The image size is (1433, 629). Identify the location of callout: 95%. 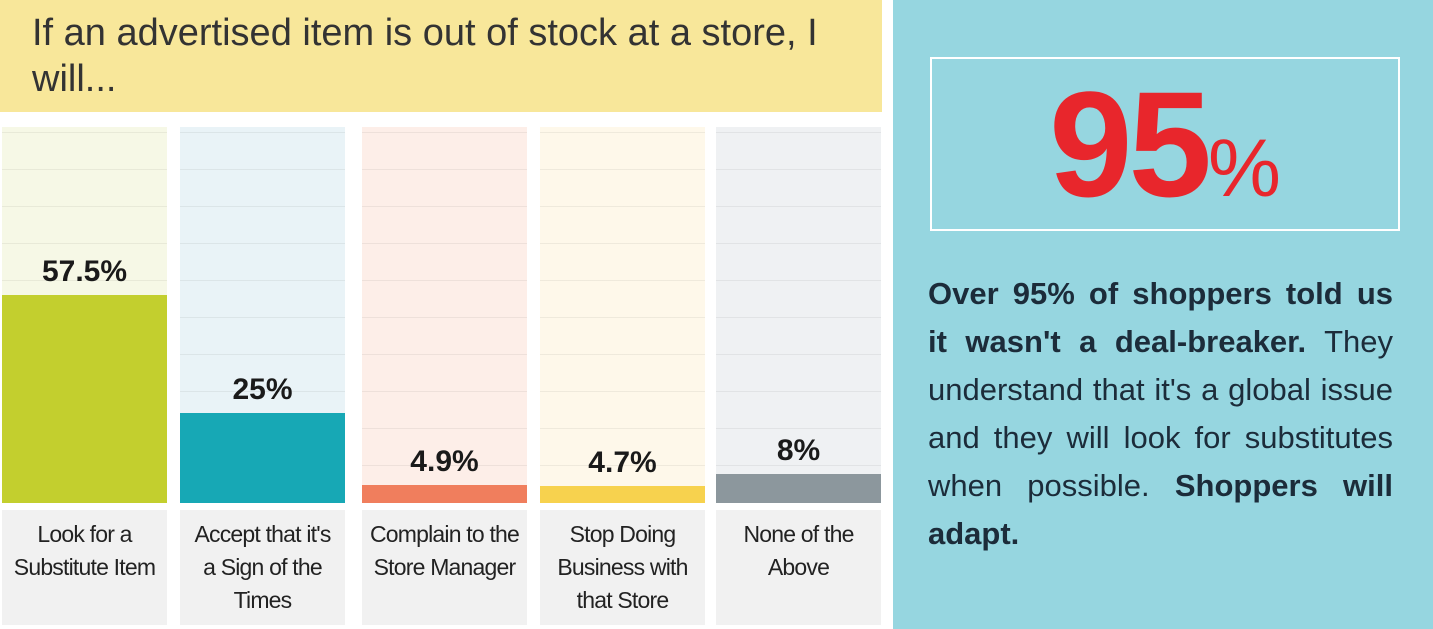
(1165, 144).